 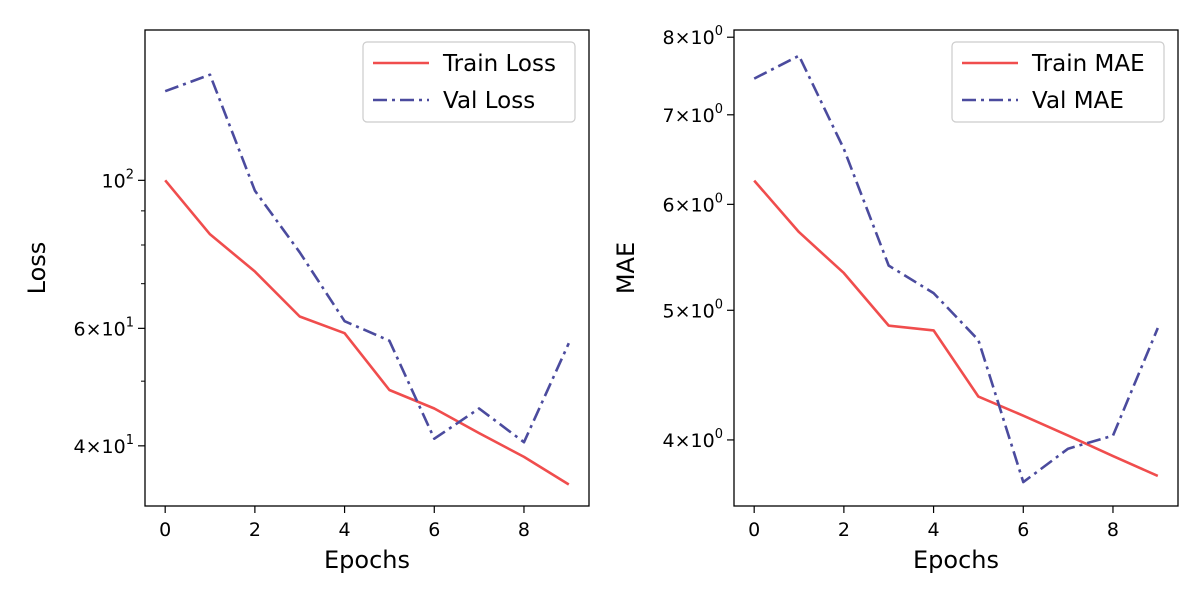 I want to click on y-tick-label: 8×100, so click(x=693, y=36).